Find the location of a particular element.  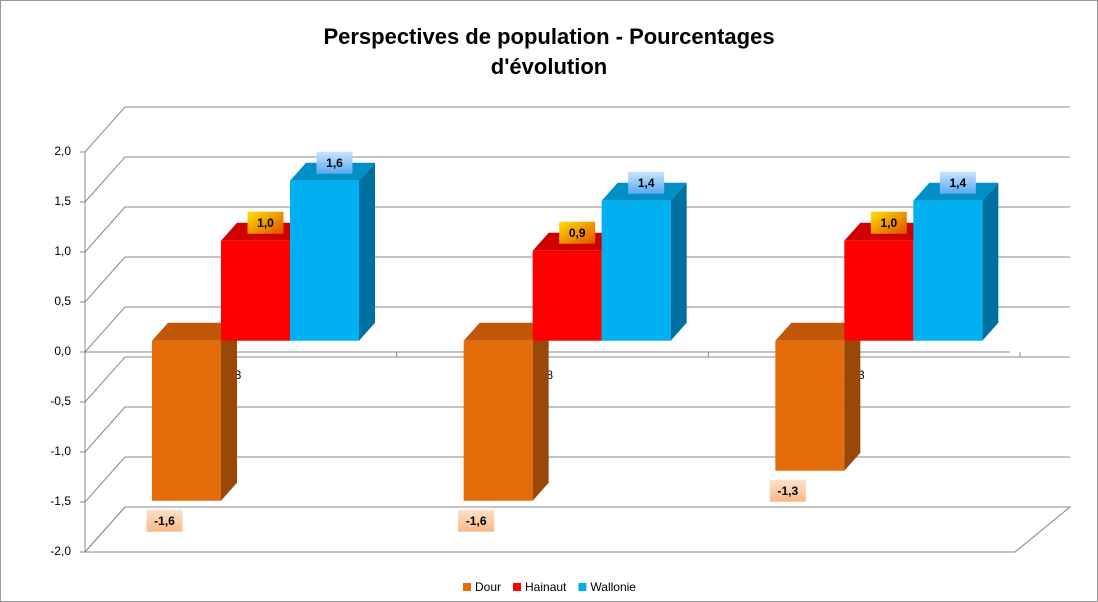

value-label: 1,6 is located at coordinates (334, 163).